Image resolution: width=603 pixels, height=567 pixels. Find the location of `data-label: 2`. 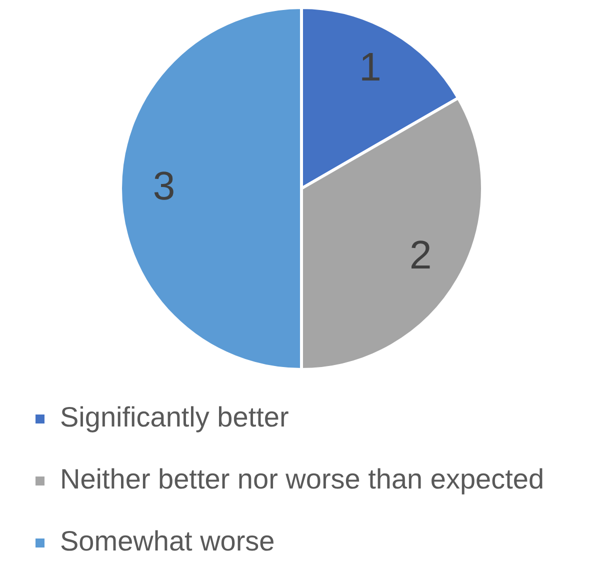

data-label: 2 is located at coordinates (421, 255).